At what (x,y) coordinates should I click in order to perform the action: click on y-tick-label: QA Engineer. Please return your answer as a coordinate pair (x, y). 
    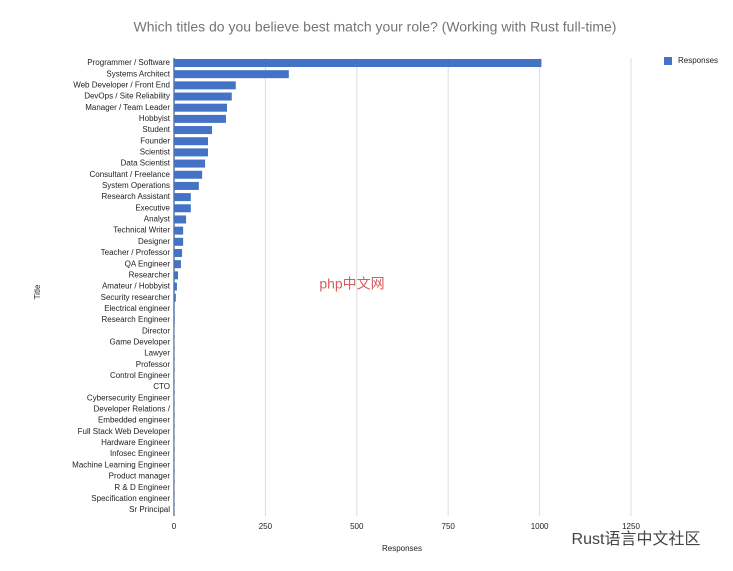
    Looking at the image, I should click on (148, 263).